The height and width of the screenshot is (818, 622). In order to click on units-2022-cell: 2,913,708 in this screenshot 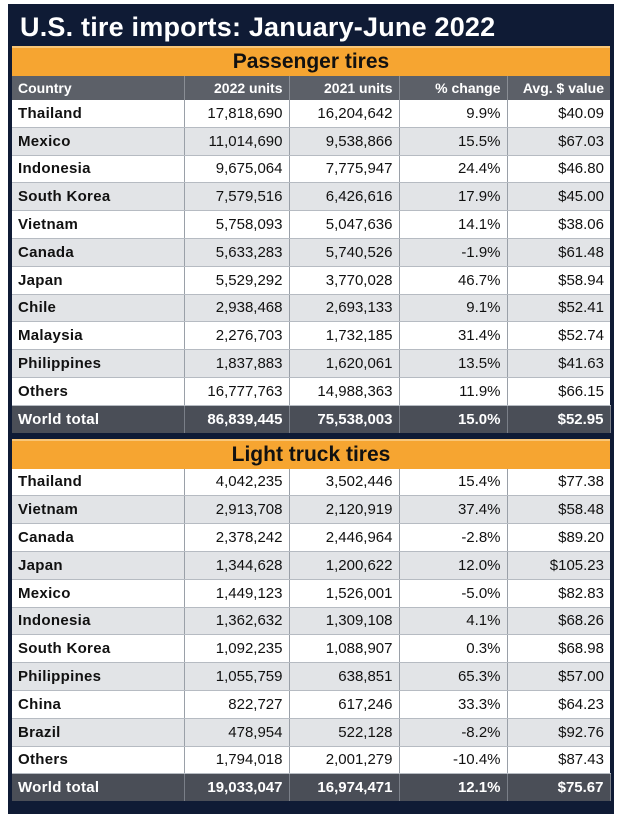, I will do `click(237, 510)`.